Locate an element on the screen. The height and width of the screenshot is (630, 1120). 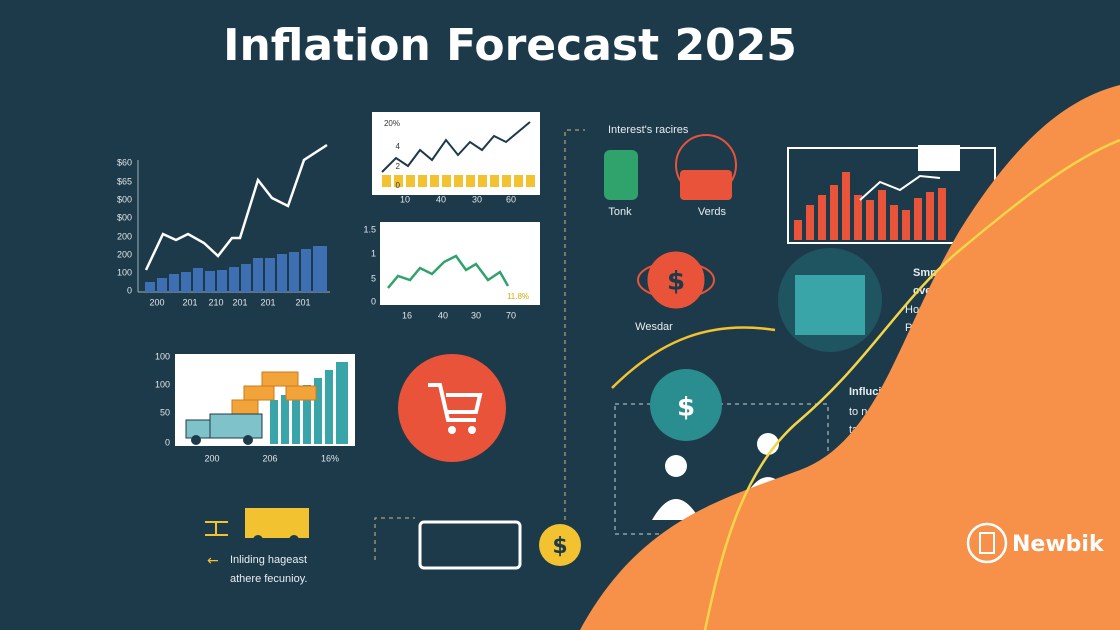
x-tick-label: 16% is located at coordinates (330, 458).